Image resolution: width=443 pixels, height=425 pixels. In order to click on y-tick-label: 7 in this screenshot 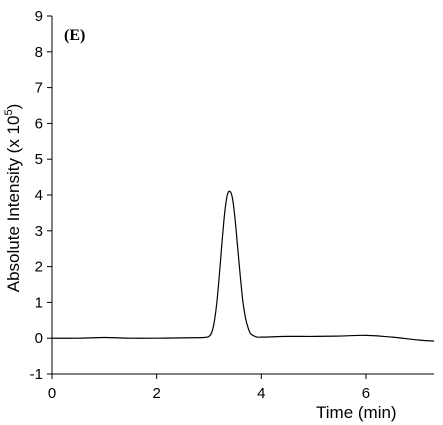, I will do `click(39, 88)`.